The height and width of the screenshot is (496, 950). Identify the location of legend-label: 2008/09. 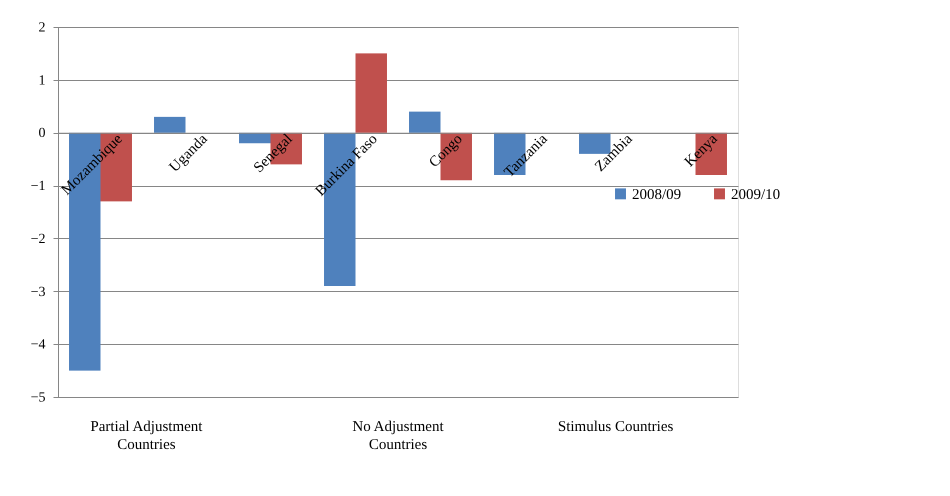
(657, 194).